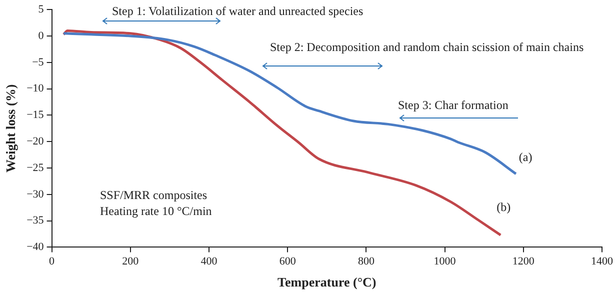  What do you see at coordinates (131, 262) in the screenshot?
I see `x-tick-label: 200` at bounding box center [131, 262].